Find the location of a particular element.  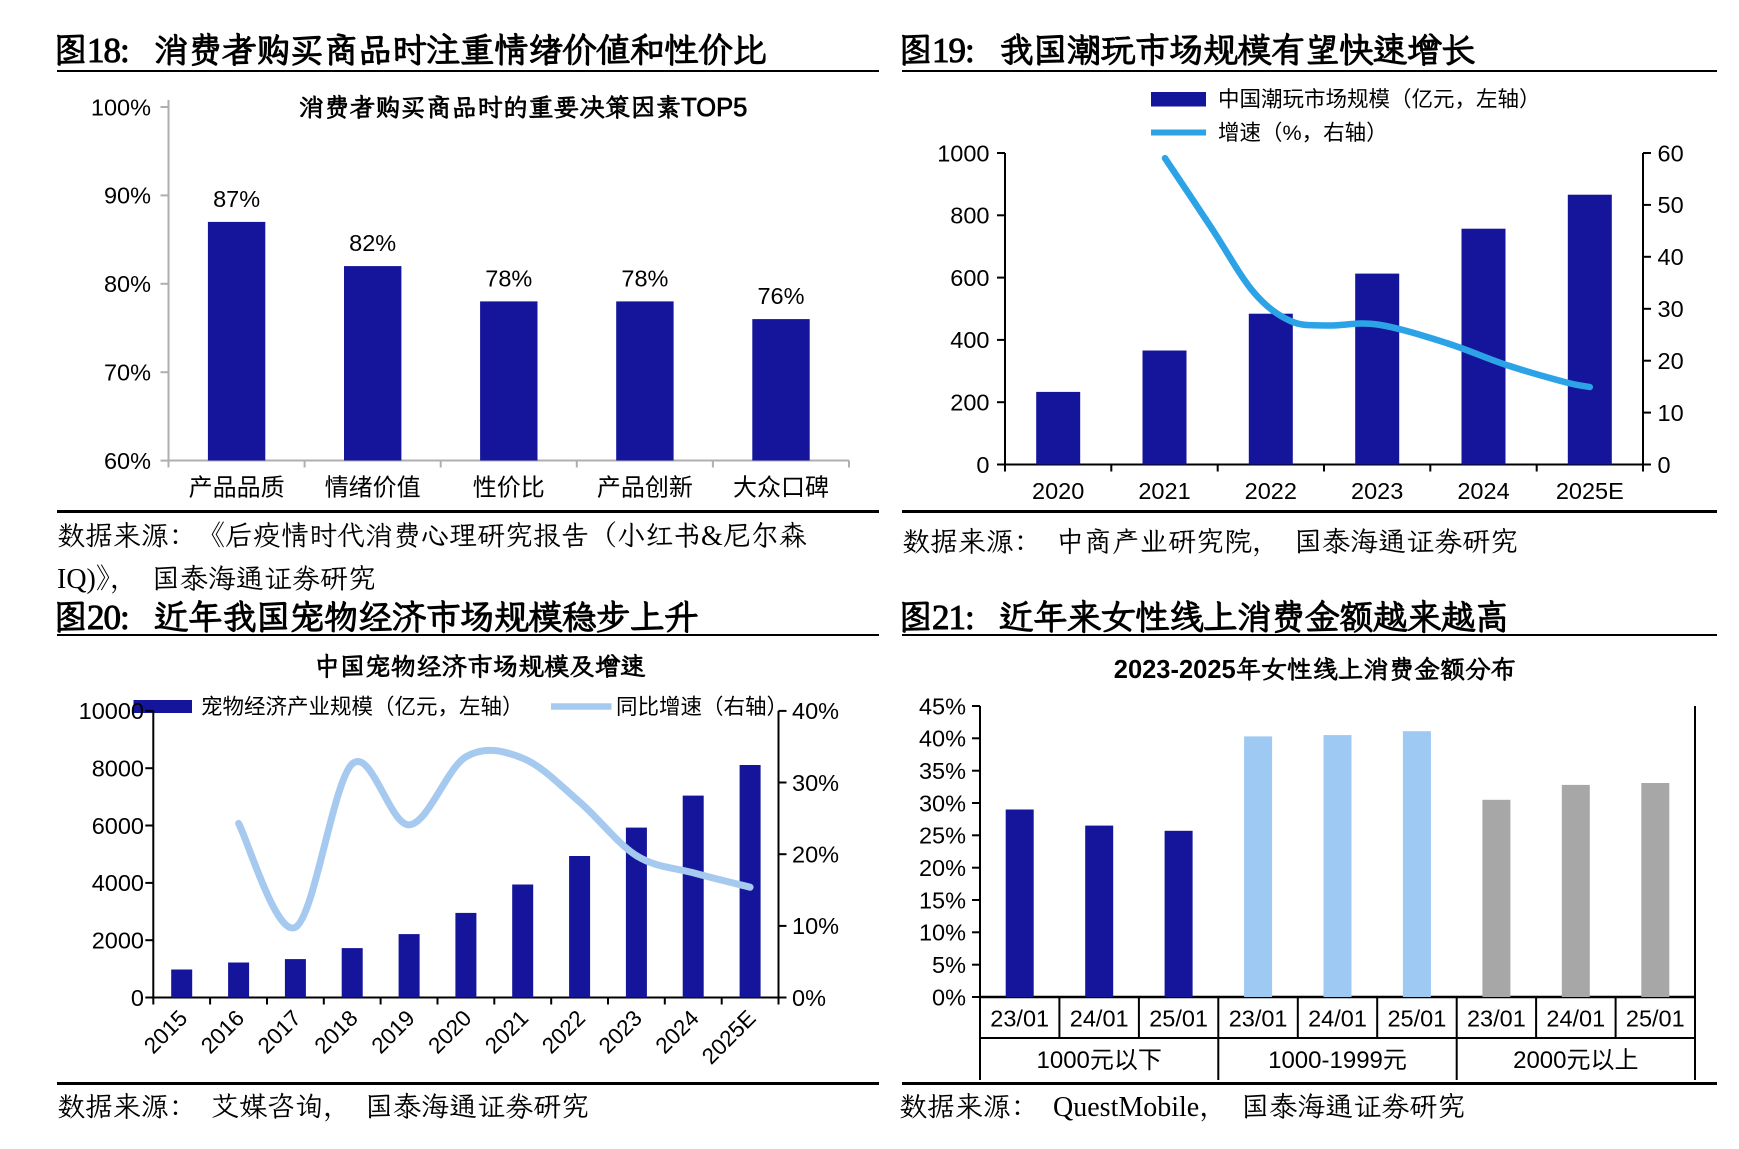

svg-text: 82% is located at coordinates (372, 243).